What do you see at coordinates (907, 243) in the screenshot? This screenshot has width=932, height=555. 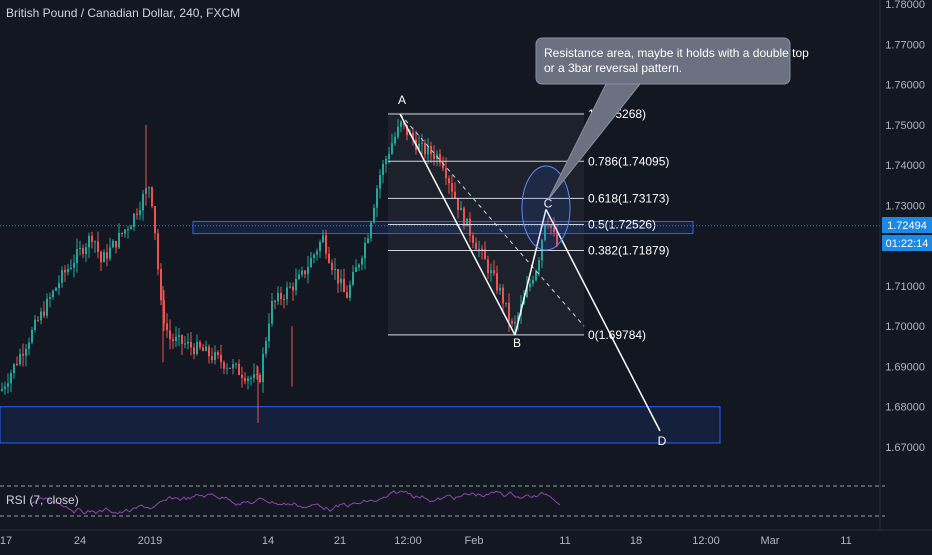 I see `countdown-box` at bounding box center [907, 243].